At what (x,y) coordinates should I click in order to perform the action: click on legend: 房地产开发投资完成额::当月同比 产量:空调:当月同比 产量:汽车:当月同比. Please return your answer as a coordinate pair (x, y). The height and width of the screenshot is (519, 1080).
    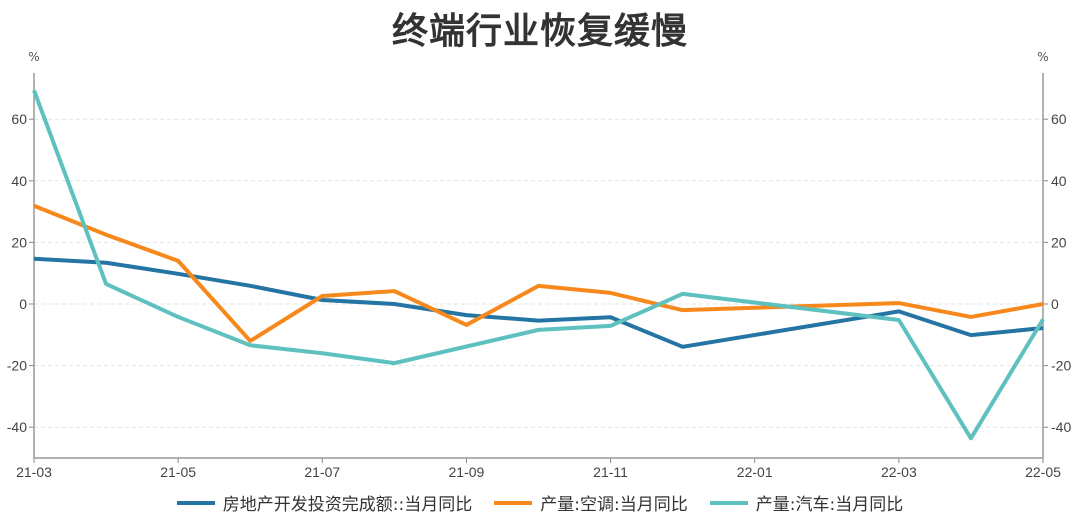
    Looking at the image, I should click on (540, 502).